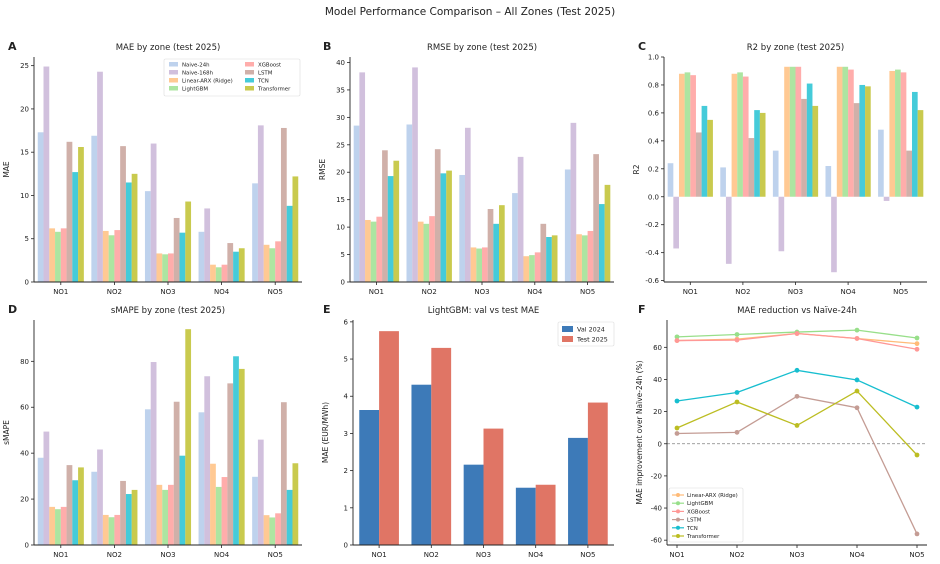 This screenshot has width=940, height=564. What do you see at coordinates (168, 311) in the screenshot?
I see `panel-title: sMAPE by zone (test 2025)` at bounding box center [168, 311].